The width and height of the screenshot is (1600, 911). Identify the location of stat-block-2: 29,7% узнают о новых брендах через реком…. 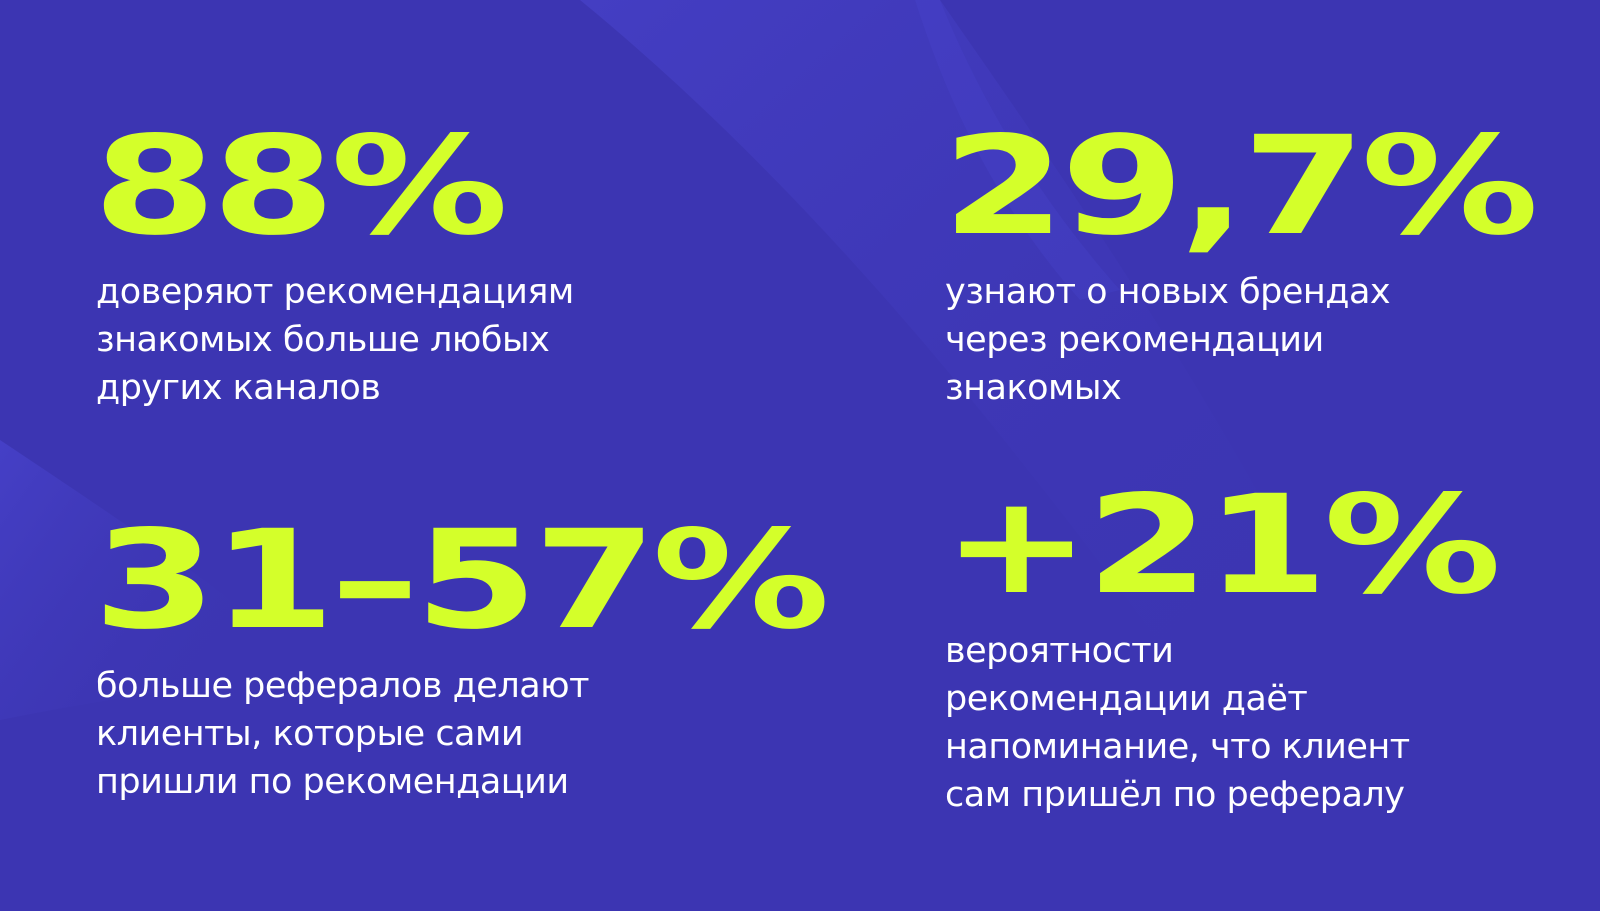
(1240, 263).